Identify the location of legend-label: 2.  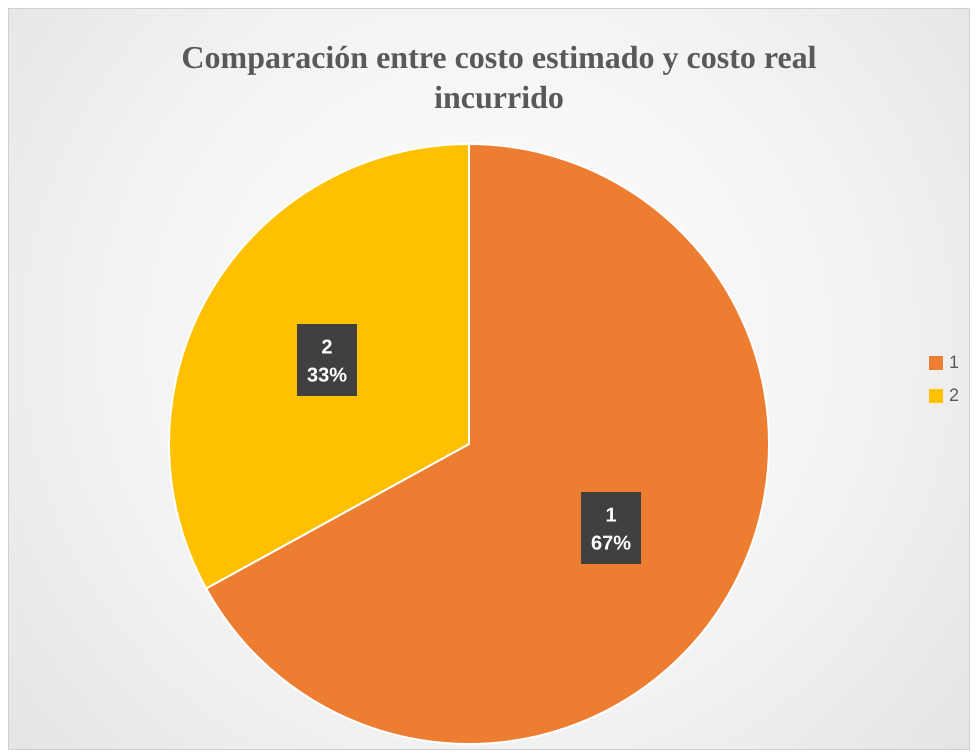
(953, 395).